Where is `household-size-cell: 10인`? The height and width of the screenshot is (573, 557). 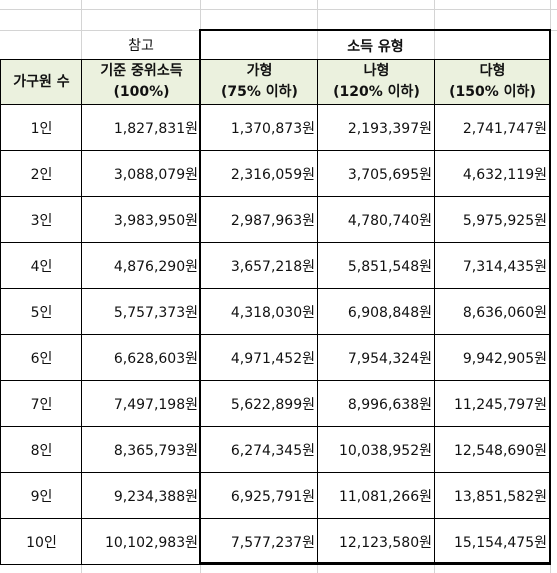
household-size-cell: 10인 is located at coordinates (41, 541).